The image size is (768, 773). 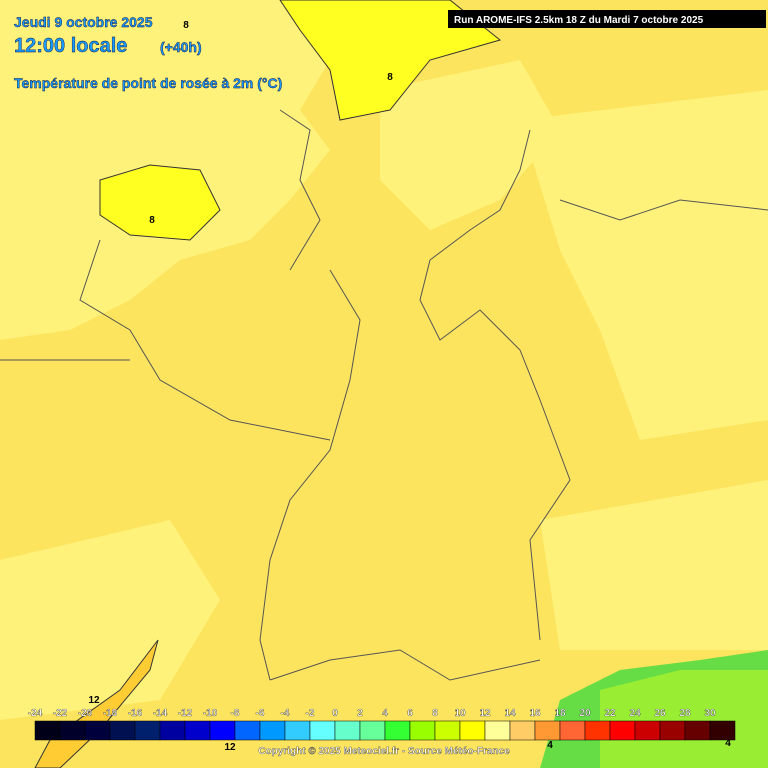 I want to click on legend-label: 28, so click(x=685, y=713).